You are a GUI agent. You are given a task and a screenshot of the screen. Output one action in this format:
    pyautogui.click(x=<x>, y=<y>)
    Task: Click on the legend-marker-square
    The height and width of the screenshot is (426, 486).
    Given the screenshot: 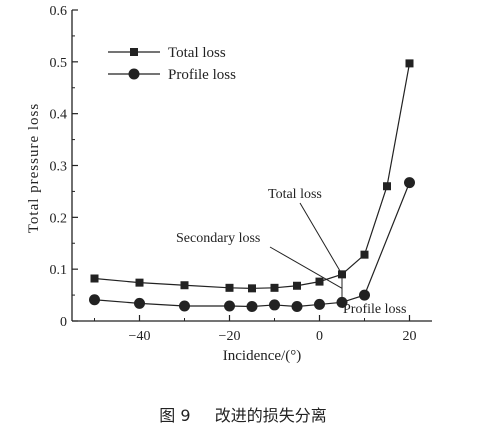 What is the action you would take?
    pyautogui.click(x=134, y=52)
    